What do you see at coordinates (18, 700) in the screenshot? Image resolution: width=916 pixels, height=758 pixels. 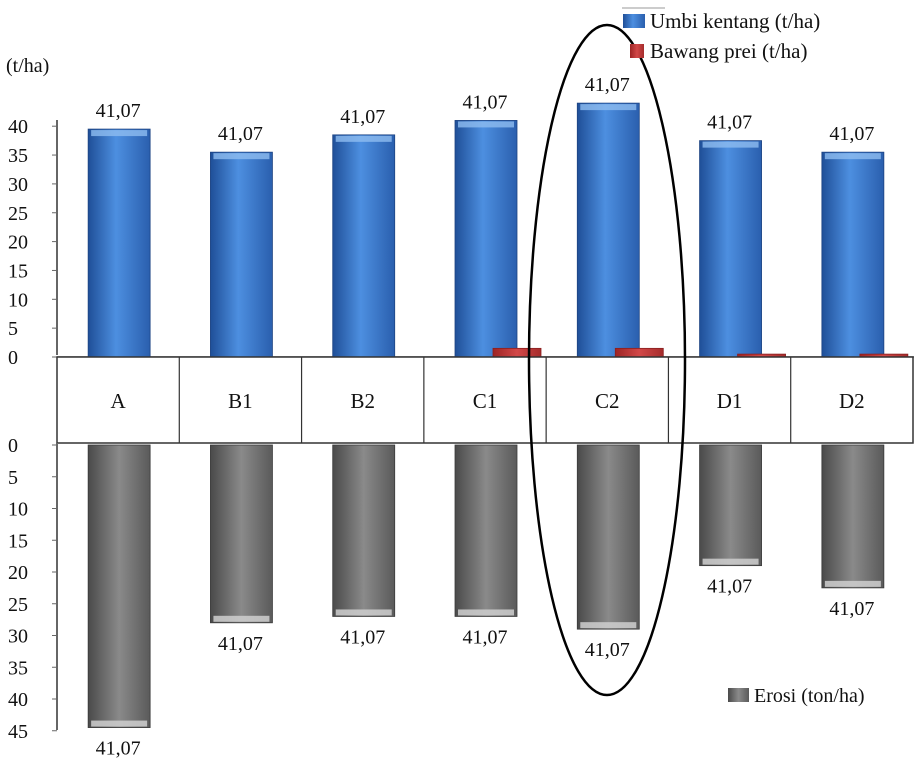 I see `bottom-tick-label: 40` at bounding box center [18, 700].